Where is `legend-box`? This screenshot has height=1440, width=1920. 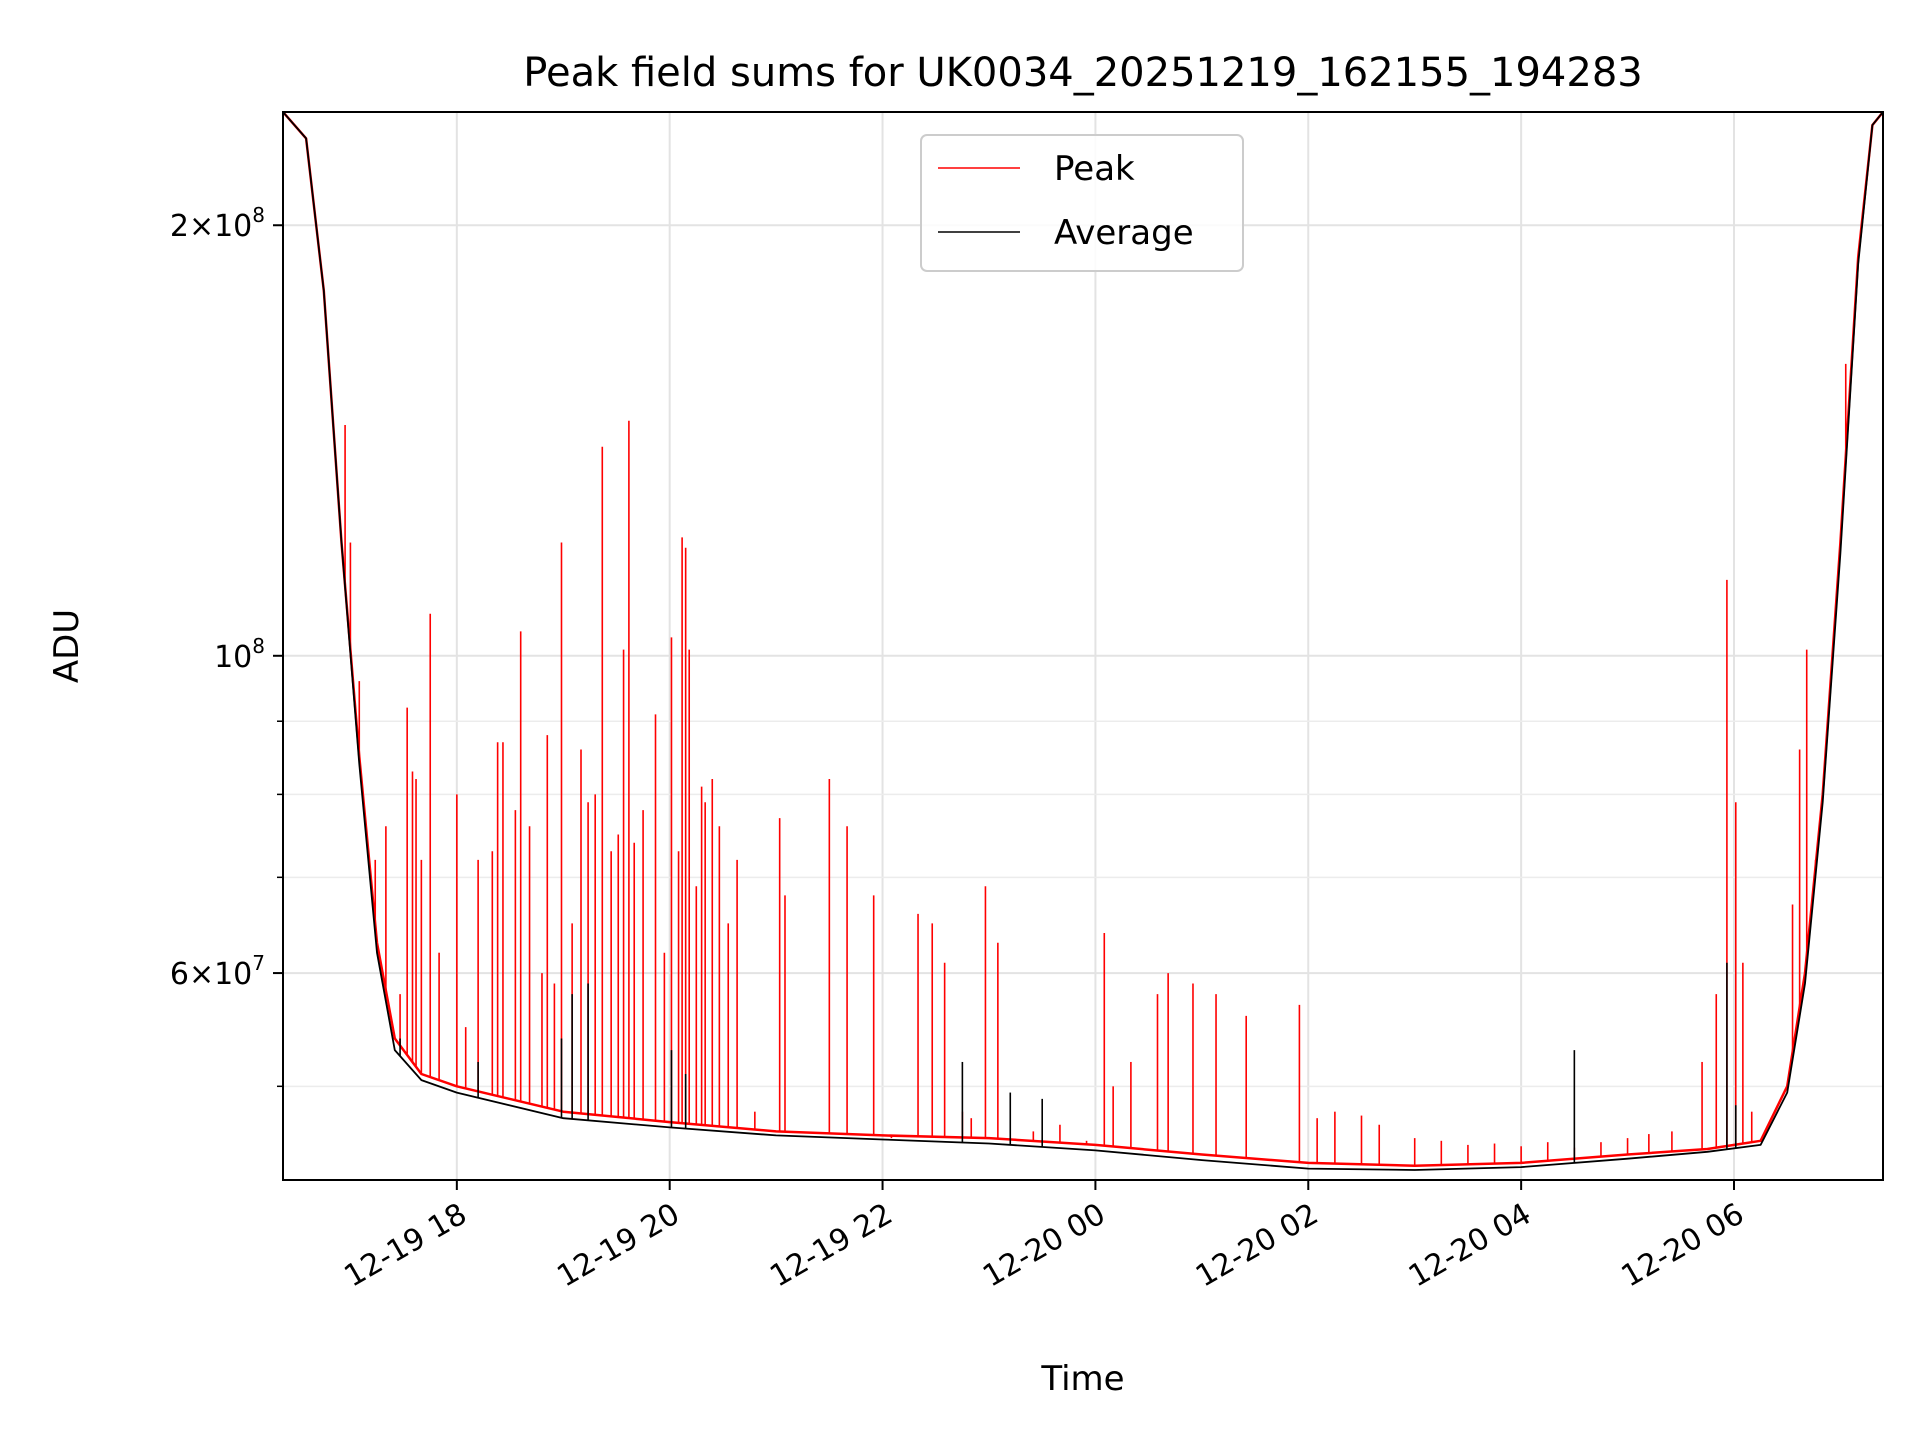 legend-box is located at coordinates (1082, 203).